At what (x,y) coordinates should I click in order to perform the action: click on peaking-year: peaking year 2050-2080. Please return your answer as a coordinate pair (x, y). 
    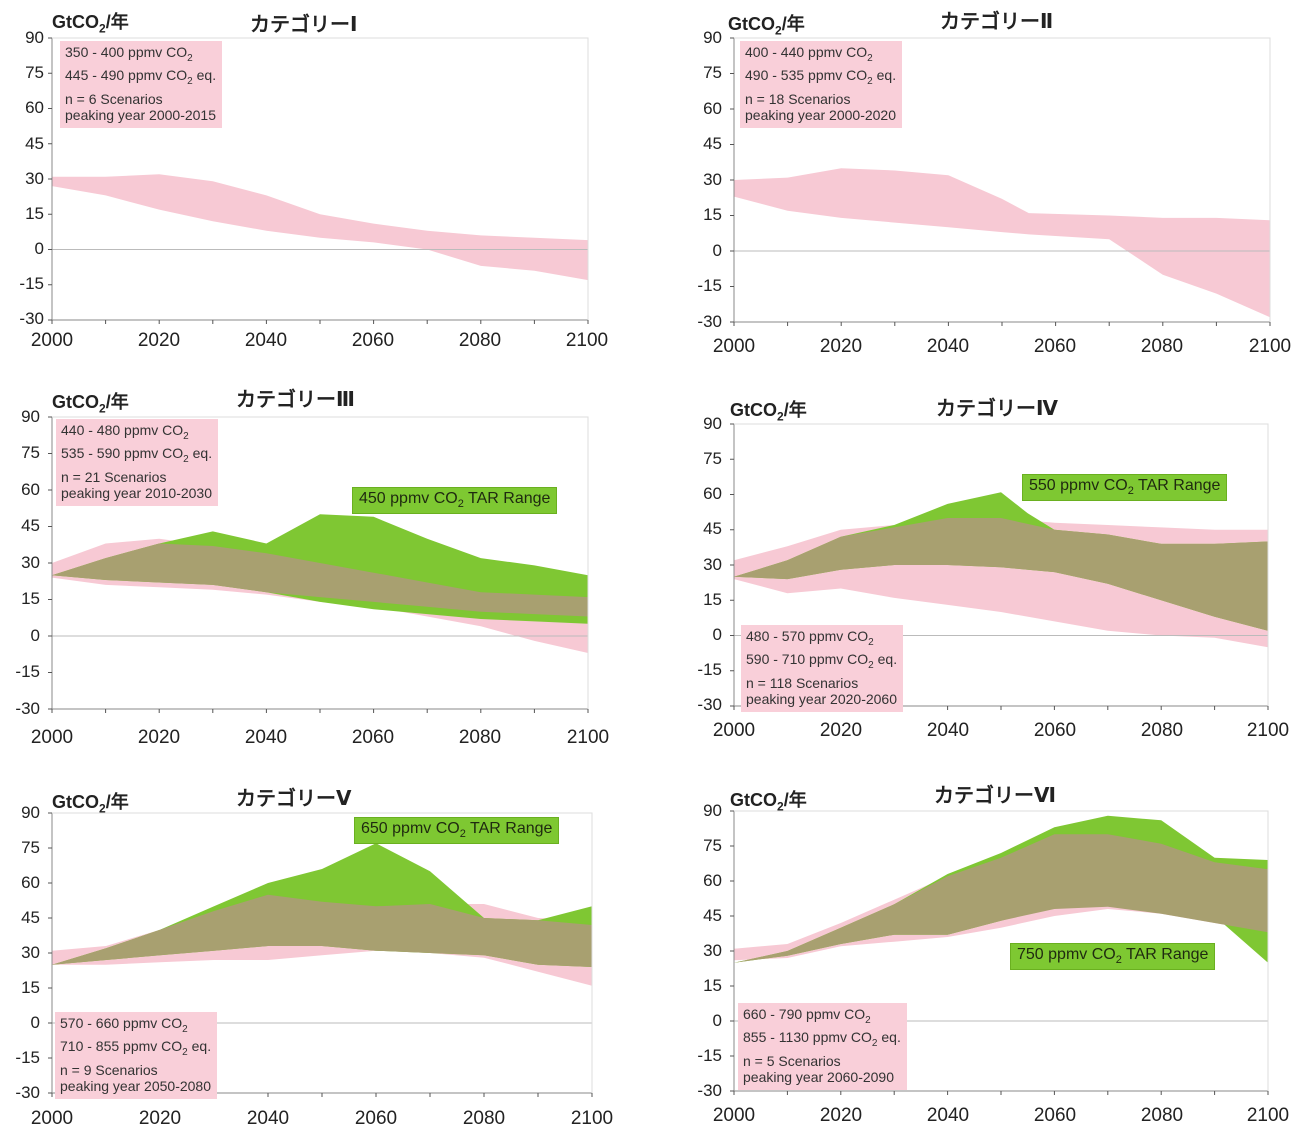
    Looking at the image, I should click on (136, 1086).